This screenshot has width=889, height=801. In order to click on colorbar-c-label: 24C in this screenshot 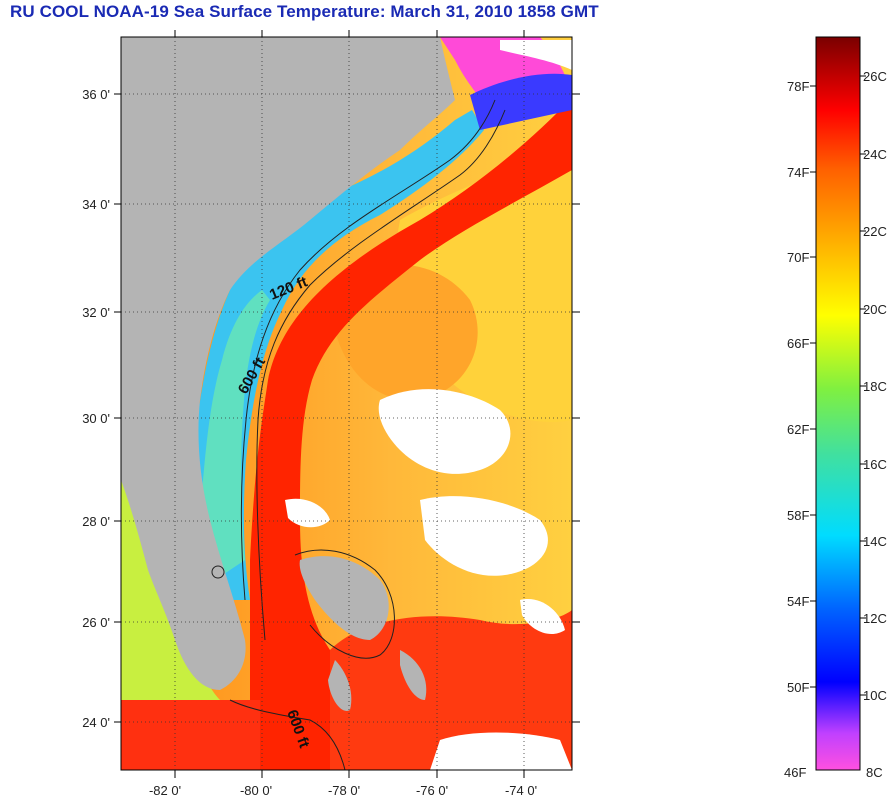, I will do `click(875, 154)`.